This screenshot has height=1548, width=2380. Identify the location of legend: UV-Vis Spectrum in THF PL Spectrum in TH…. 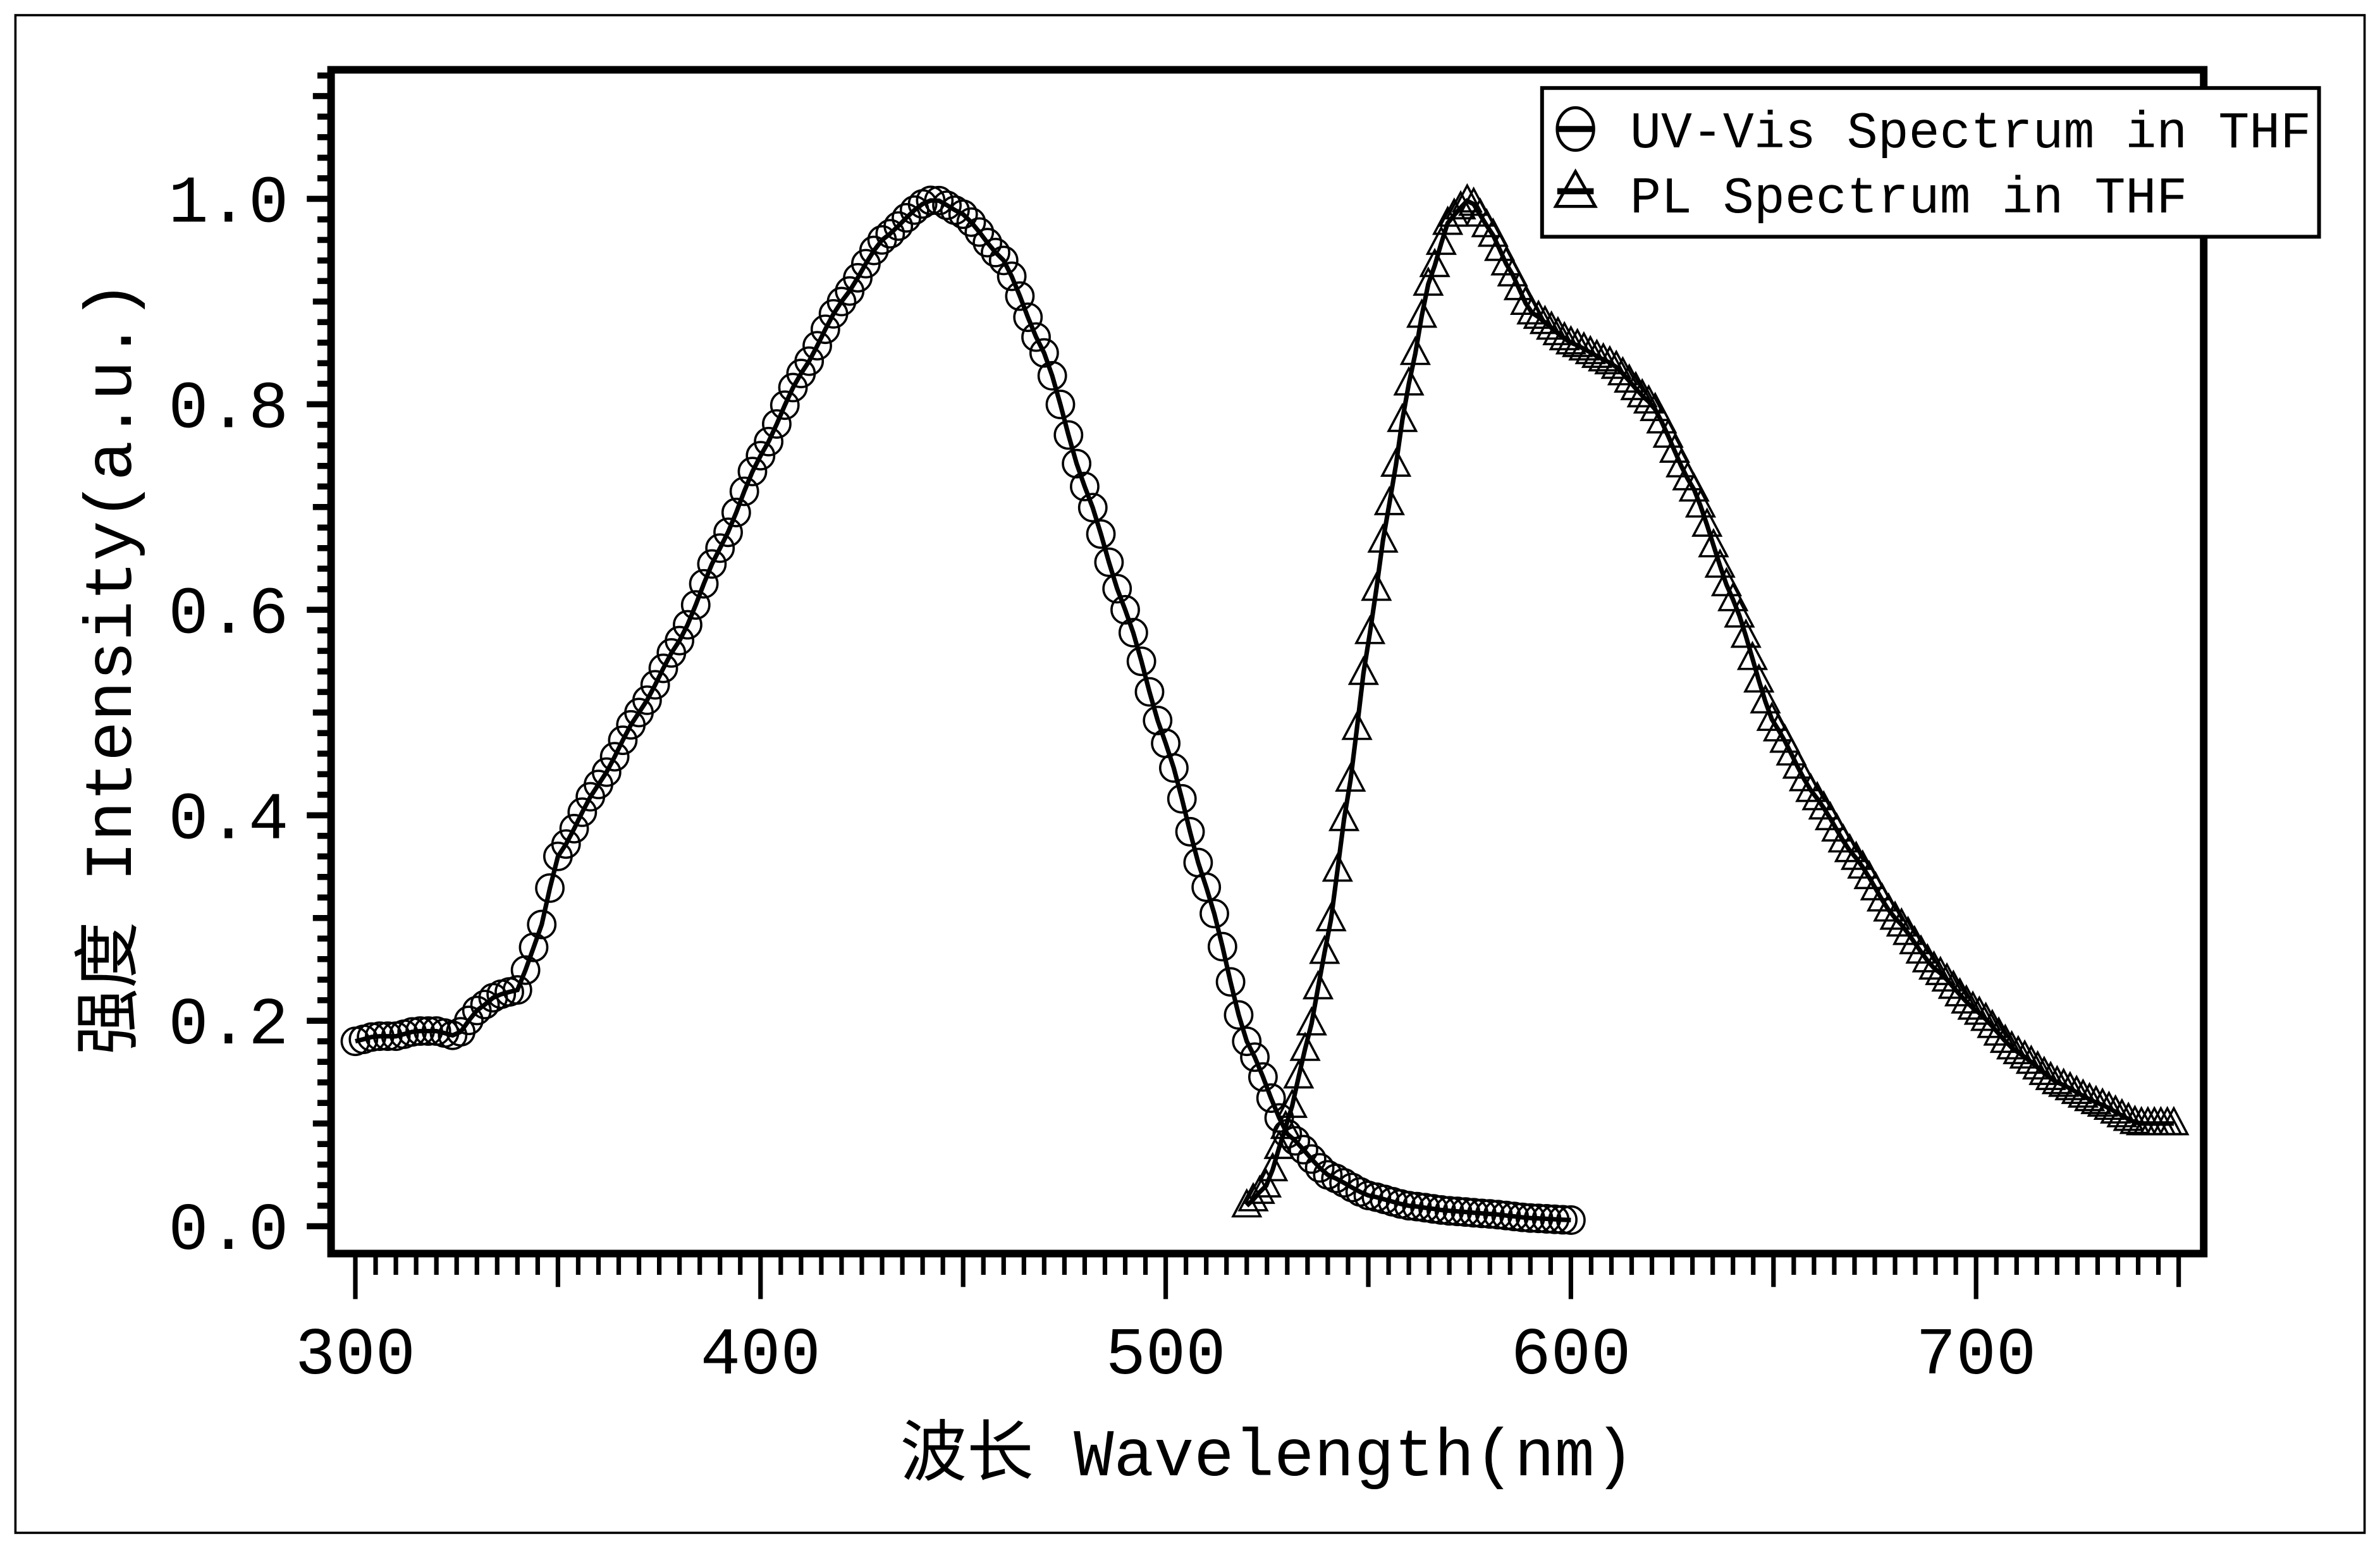
(1930, 162).